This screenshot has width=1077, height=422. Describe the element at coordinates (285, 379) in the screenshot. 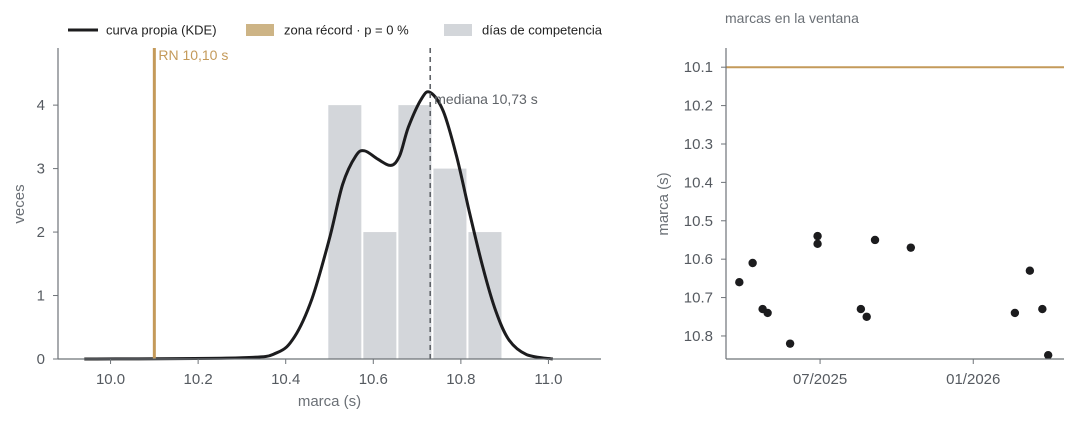

I see `left-x-tick-label: 10.4` at that location.